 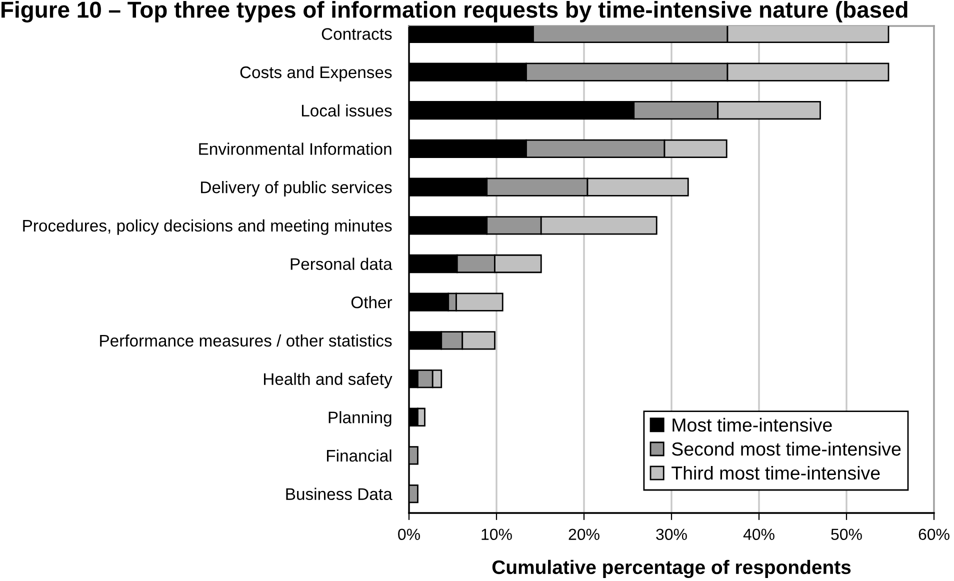 I want to click on x-tick-label: 30%, so click(x=671, y=534).